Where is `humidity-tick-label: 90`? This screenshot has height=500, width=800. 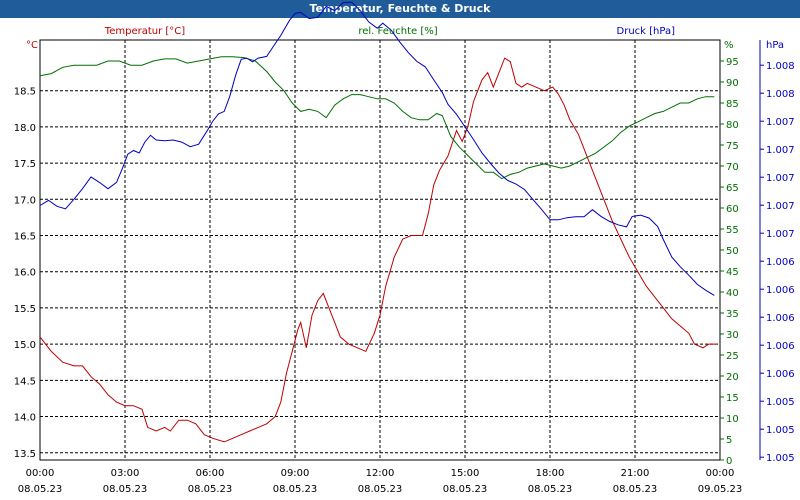 humidity-tick-label: 90 is located at coordinates (732, 83).